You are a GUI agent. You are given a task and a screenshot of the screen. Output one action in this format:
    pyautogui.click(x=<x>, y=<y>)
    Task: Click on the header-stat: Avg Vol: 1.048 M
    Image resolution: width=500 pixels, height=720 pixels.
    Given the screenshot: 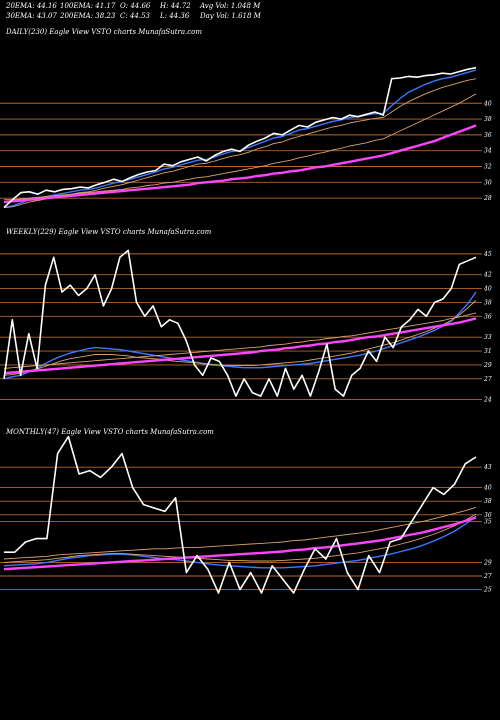 What is the action you would take?
    pyautogui.click(x=230, y=6)
    